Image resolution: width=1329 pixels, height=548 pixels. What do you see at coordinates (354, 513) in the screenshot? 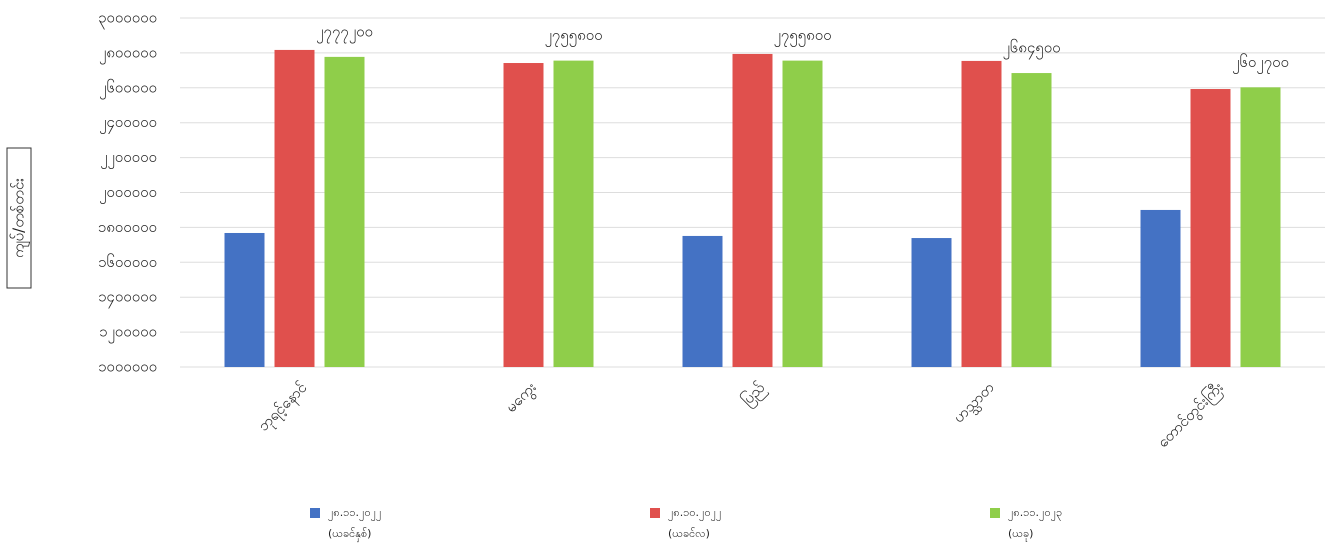
I see `legend-label: ၂၈.၁၁.၂၀၂၂` at bounding box center [354, 513].